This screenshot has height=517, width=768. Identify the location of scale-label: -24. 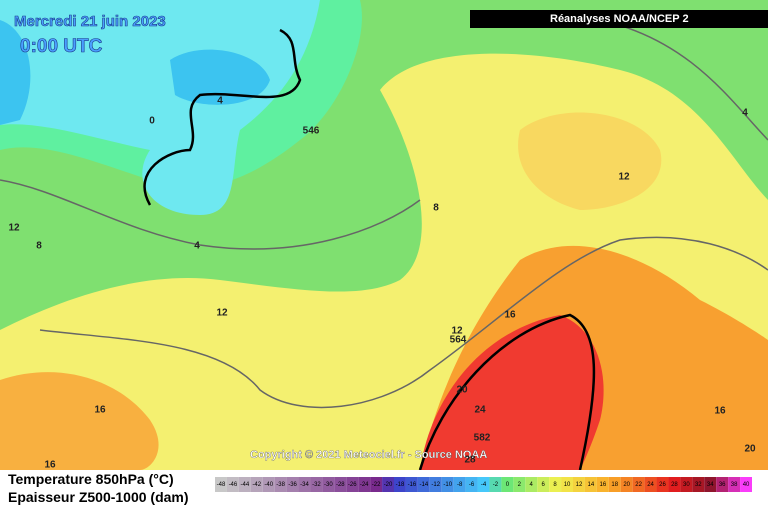
(364, 485).